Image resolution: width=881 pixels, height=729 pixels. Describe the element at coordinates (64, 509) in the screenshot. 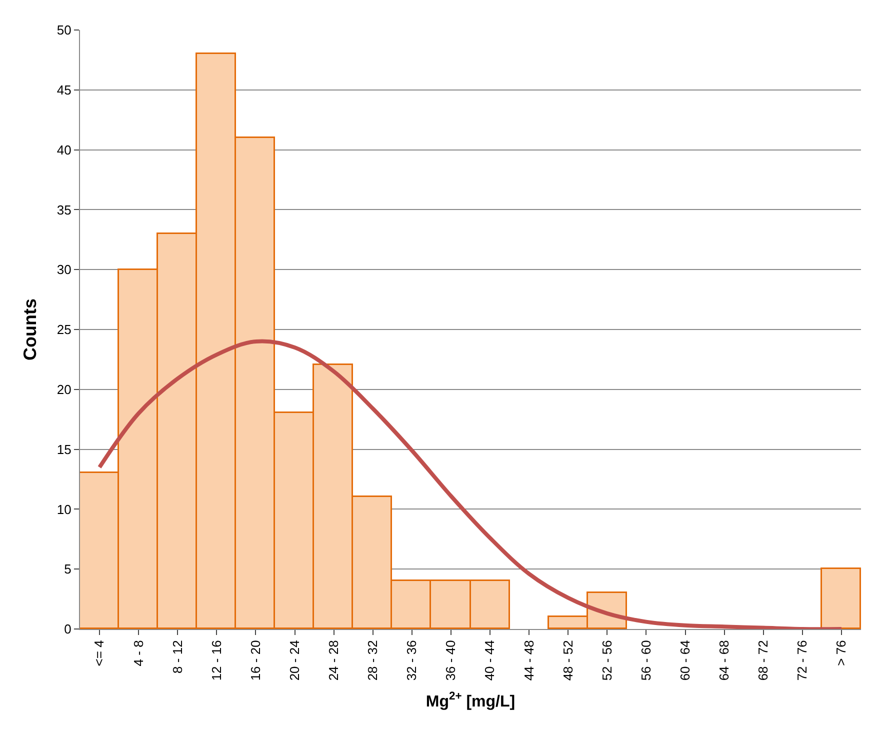

I see `y-tick-label: 10` at that location.